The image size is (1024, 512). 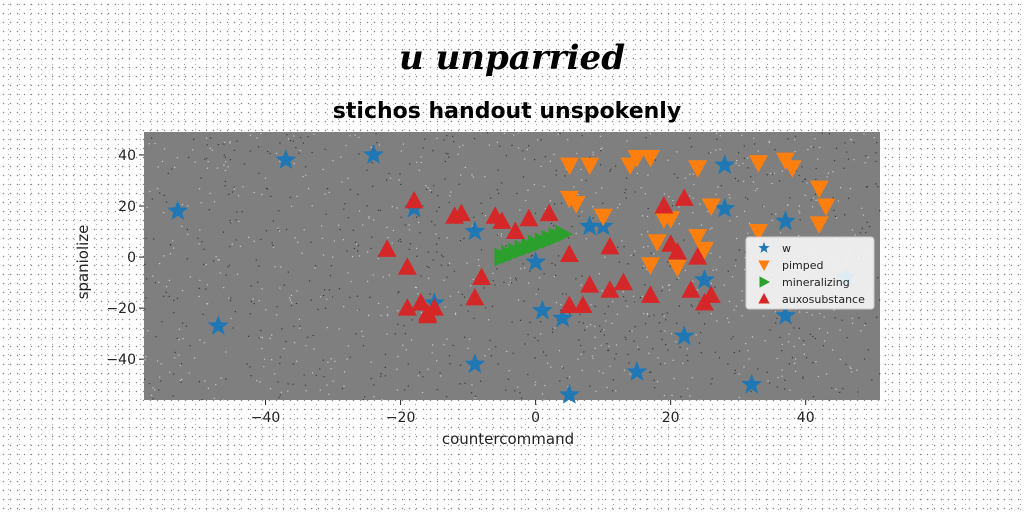 I want to click on headline: u unparried, so click(x=512, y=58).